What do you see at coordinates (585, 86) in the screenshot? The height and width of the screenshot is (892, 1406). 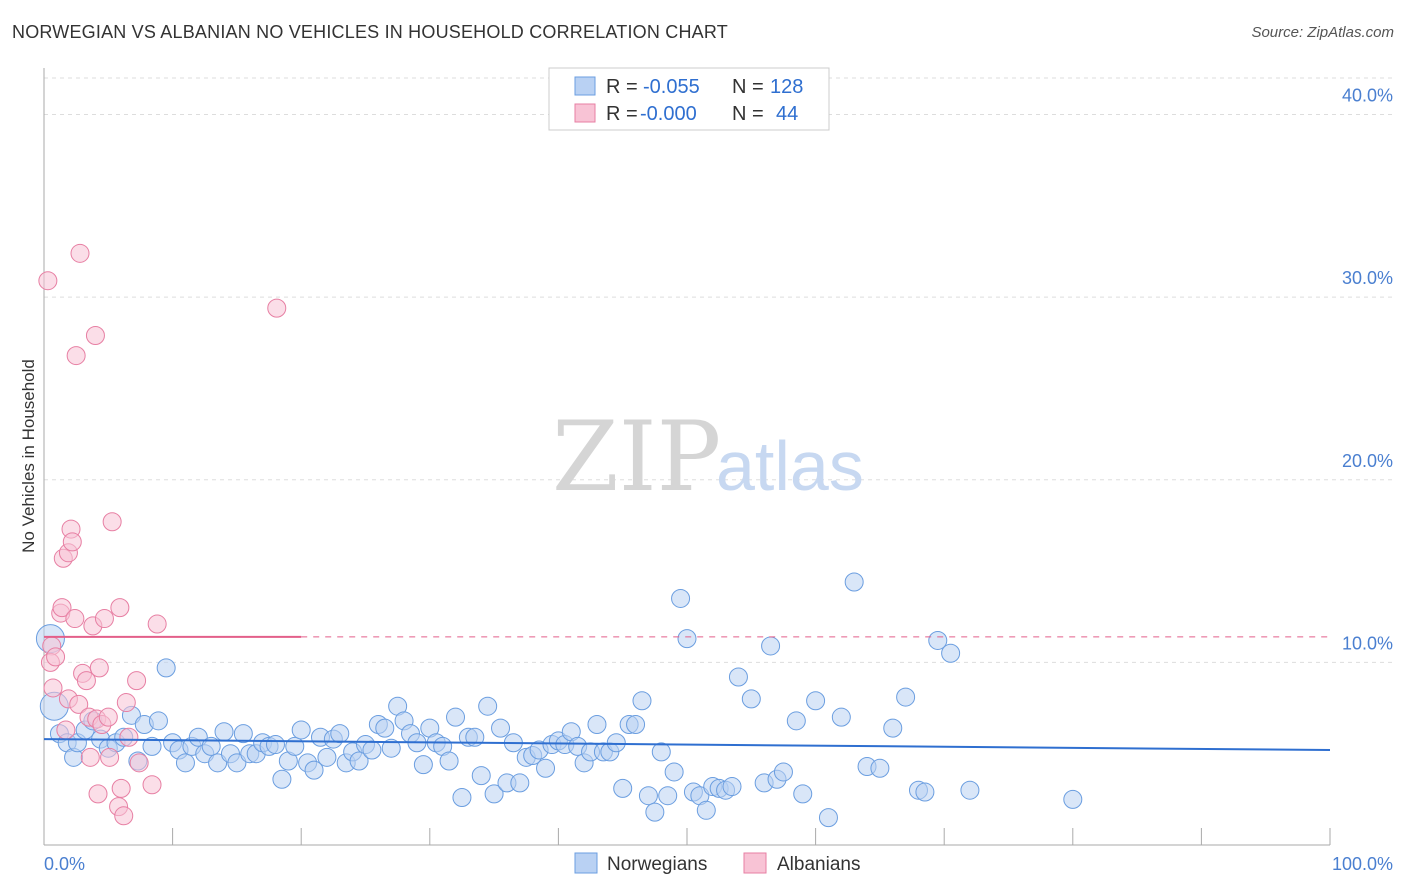 I see `legend-swatch-norwegians` at bounding box center [585, 86].